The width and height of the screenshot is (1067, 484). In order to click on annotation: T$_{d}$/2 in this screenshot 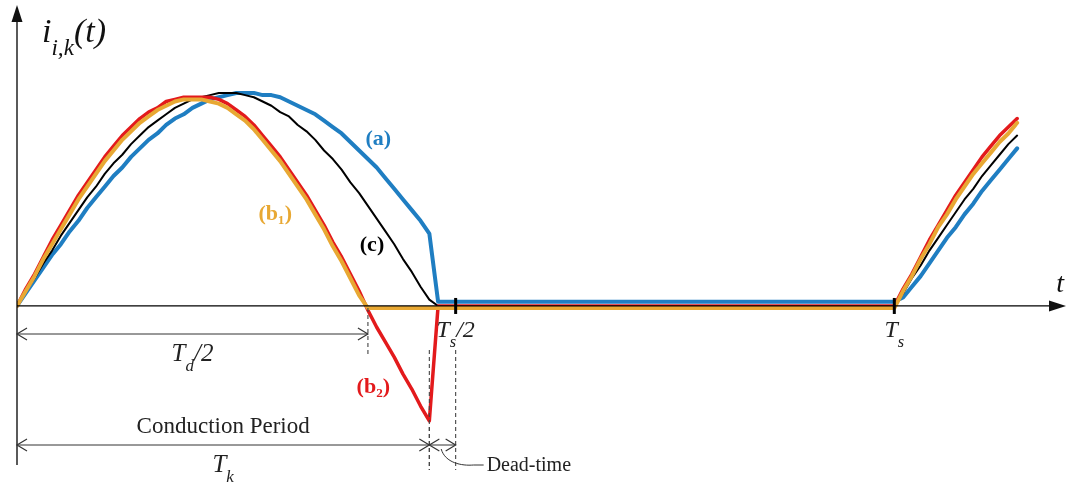, I will do `click(192, 357)`.